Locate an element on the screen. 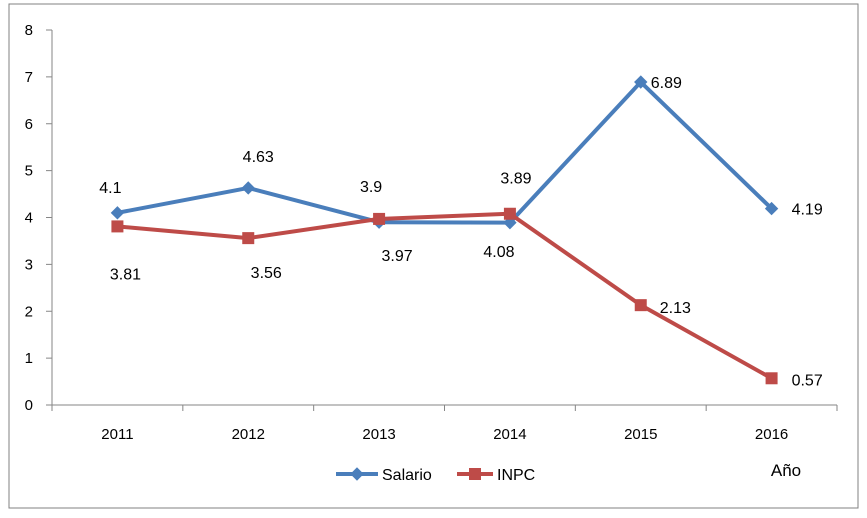  y-tick-label: 3 is located at coordinates (29, 264).